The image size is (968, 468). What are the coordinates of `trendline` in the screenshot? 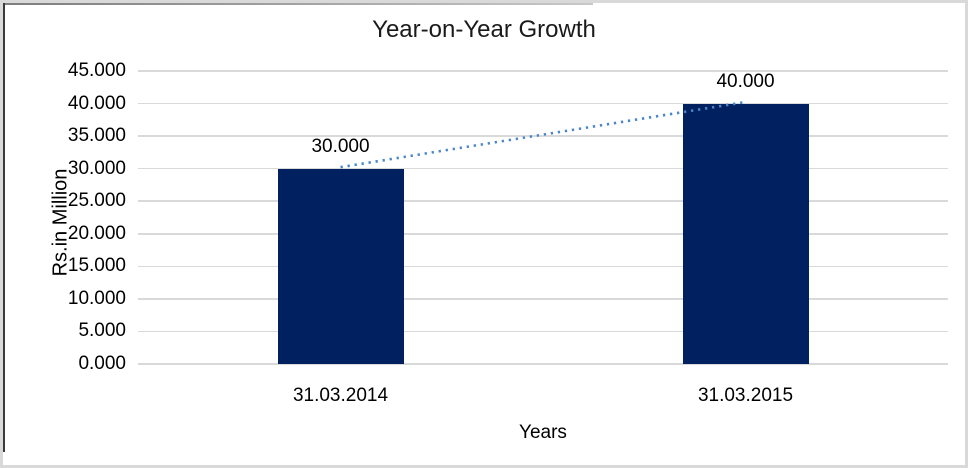 It's located at (543, 134).